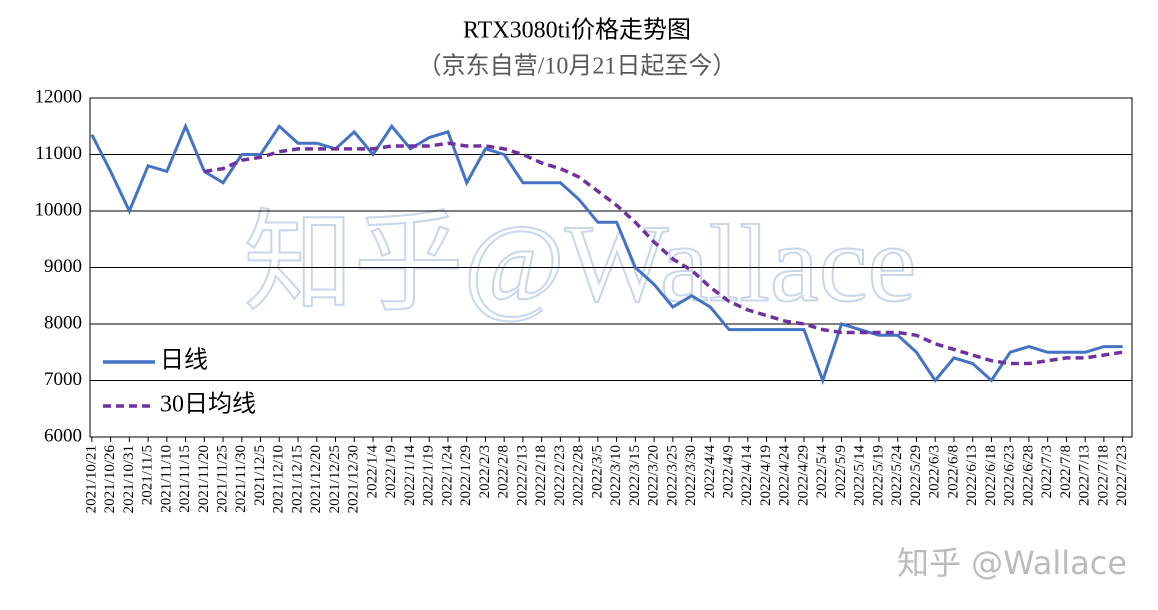  What do you see at coordinates (747, 475) in the screenshot?
I see `x-tick-label: 2022/4/14` at bounding box center [747, 475].